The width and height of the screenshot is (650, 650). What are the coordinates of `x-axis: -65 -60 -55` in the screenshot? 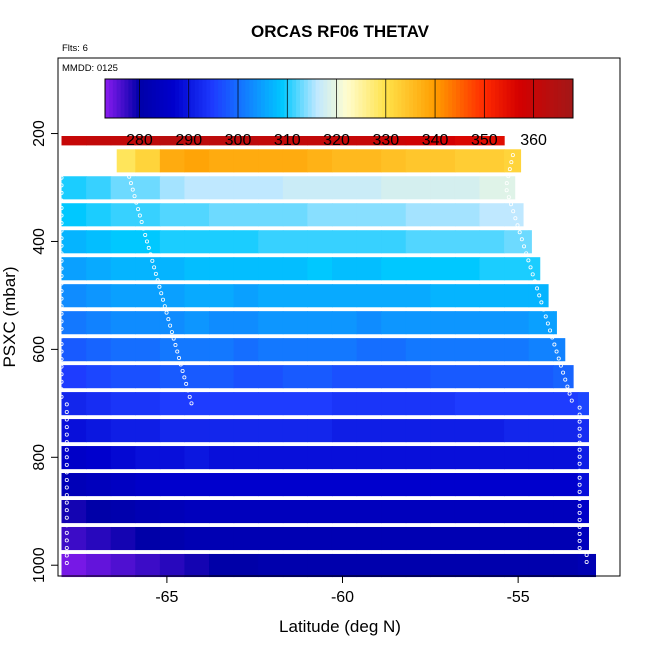 It's located at (342, 590).